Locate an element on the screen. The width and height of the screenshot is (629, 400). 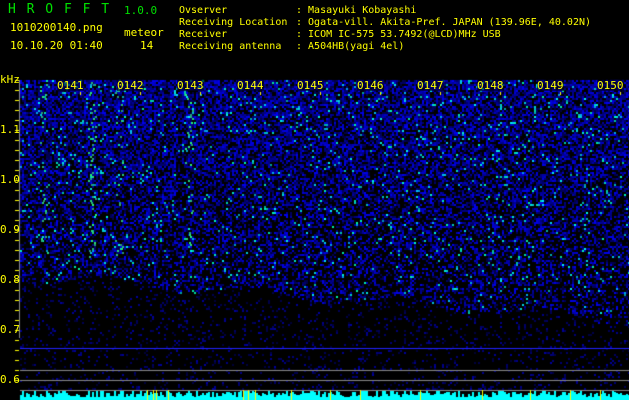
filename: 1010200140.png is located at coordinates (56, 27).